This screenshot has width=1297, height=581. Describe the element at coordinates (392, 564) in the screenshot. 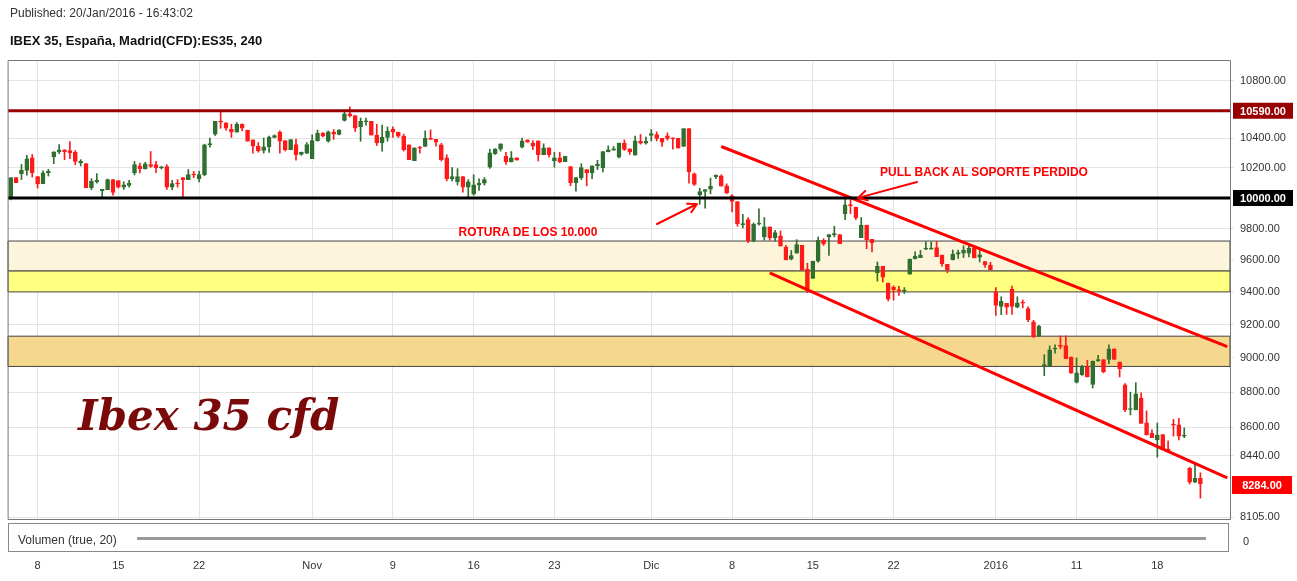

I see `x-tick-label: 9` at that location.